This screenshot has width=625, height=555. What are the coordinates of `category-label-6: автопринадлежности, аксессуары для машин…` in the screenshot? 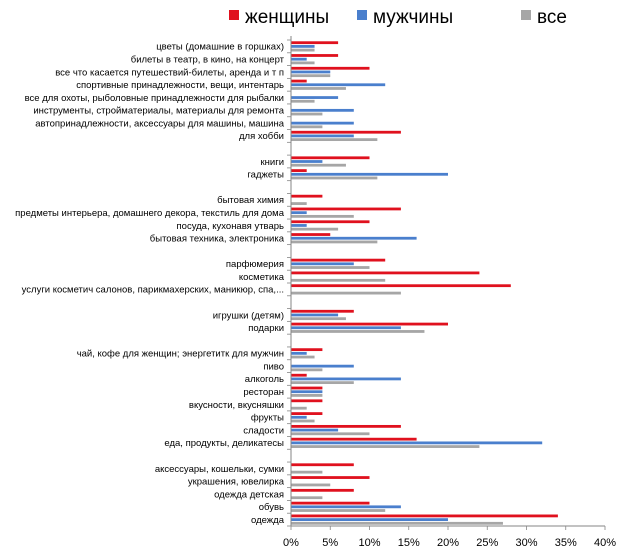 It's located at (159, 123).